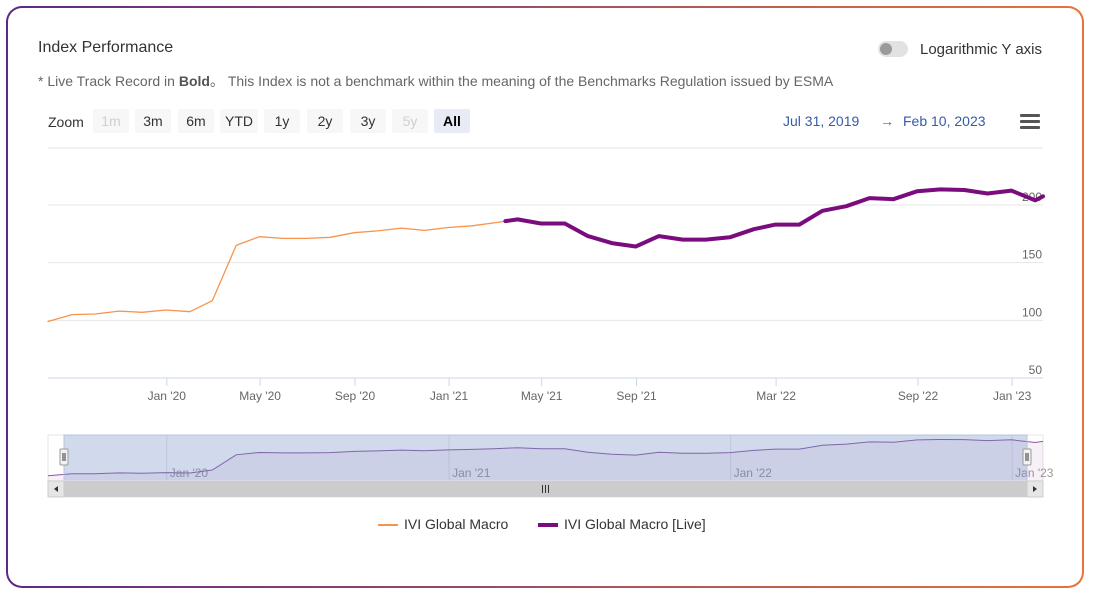 This screenshot has width=1098, height=596. I want to click on navigator-line, so click(545, 457).